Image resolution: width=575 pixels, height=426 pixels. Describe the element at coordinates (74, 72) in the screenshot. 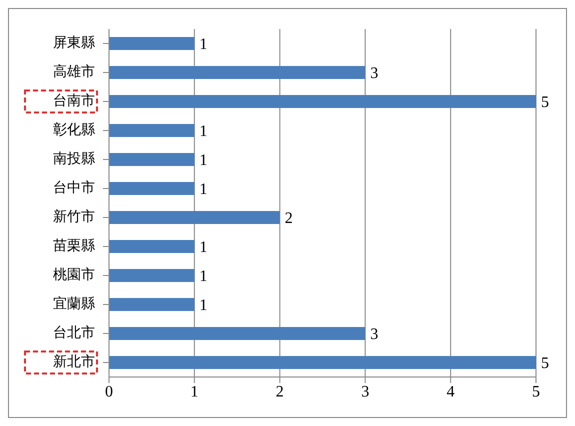

I see `y-tick-label: 高雄市` at that location.